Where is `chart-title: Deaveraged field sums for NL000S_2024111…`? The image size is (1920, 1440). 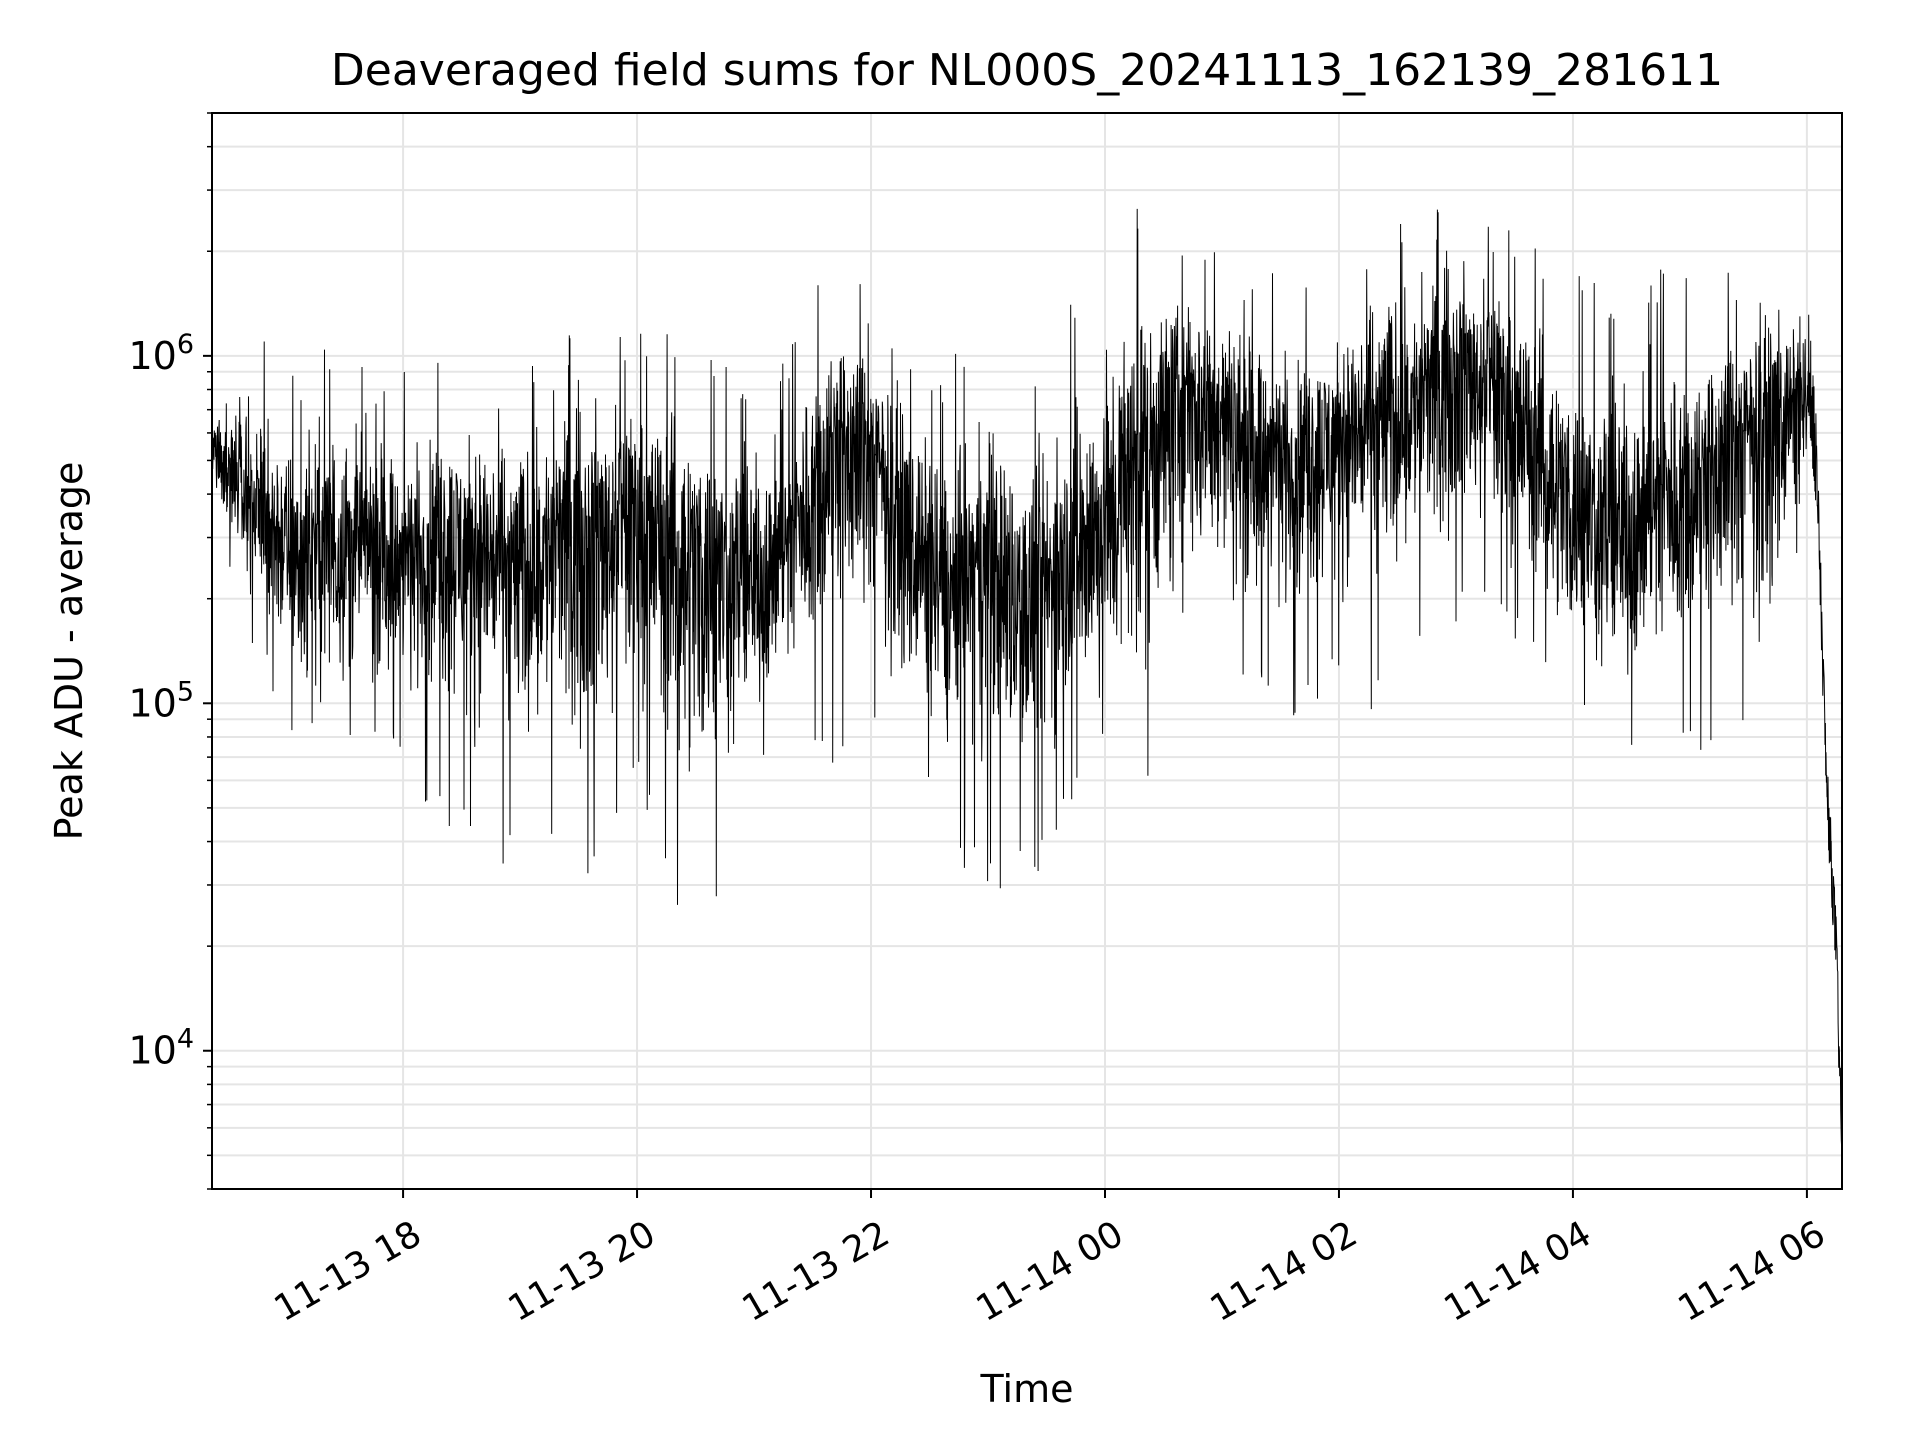 chart-title: Deaveraged field sums for NL000S_2024111… is located at coordinates (1027, 70).